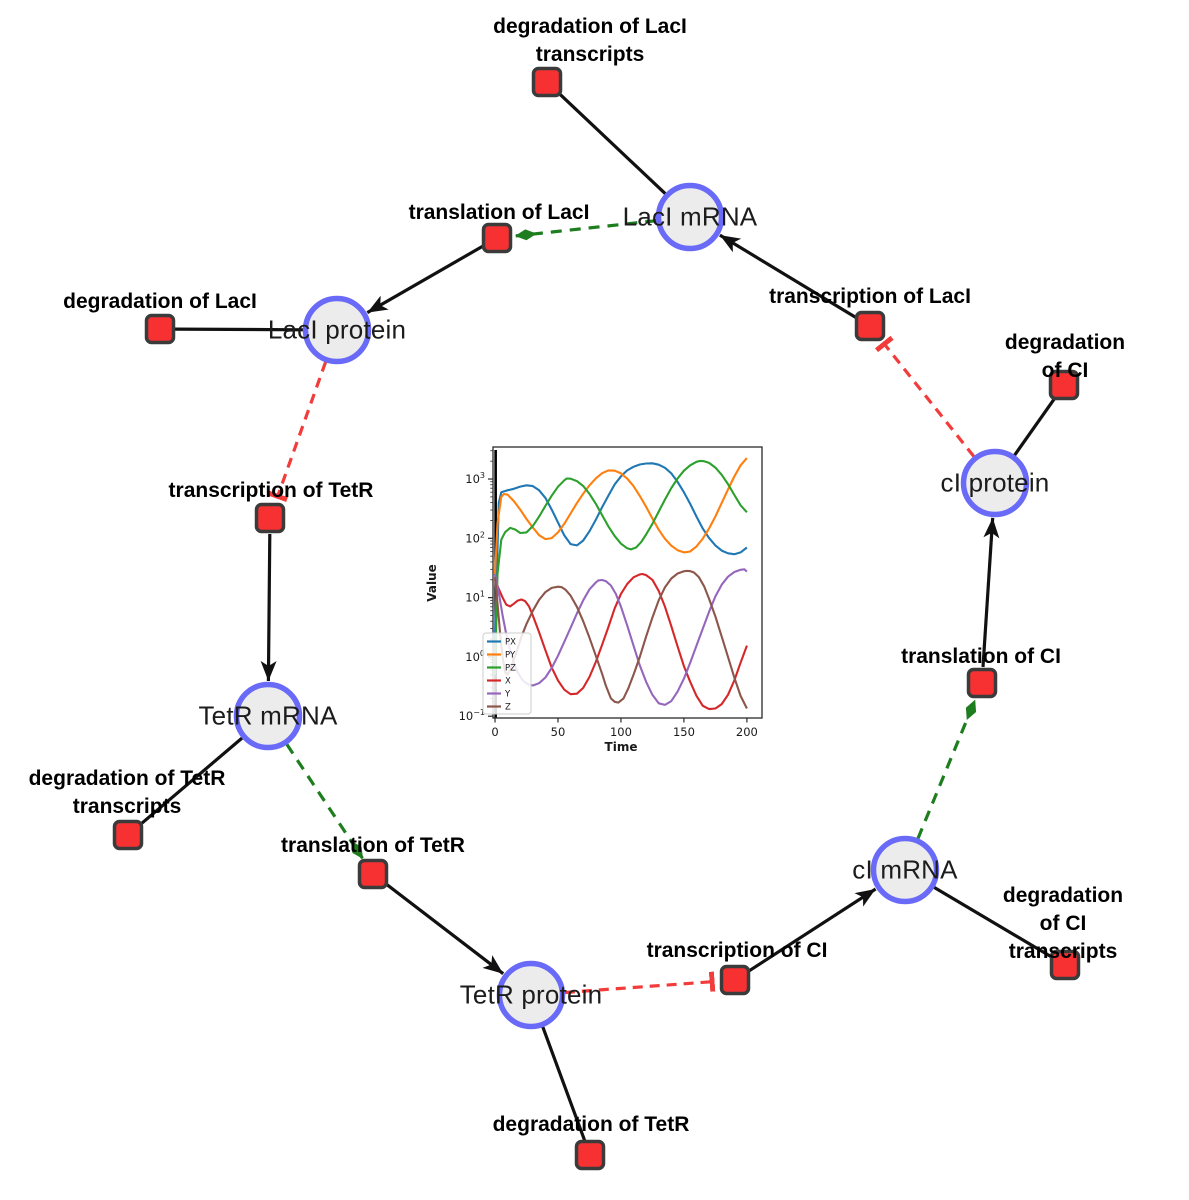 The image size is (1189, 1200). I want to click on reaction-node-deg-tetr-tx, so click(128, 835).